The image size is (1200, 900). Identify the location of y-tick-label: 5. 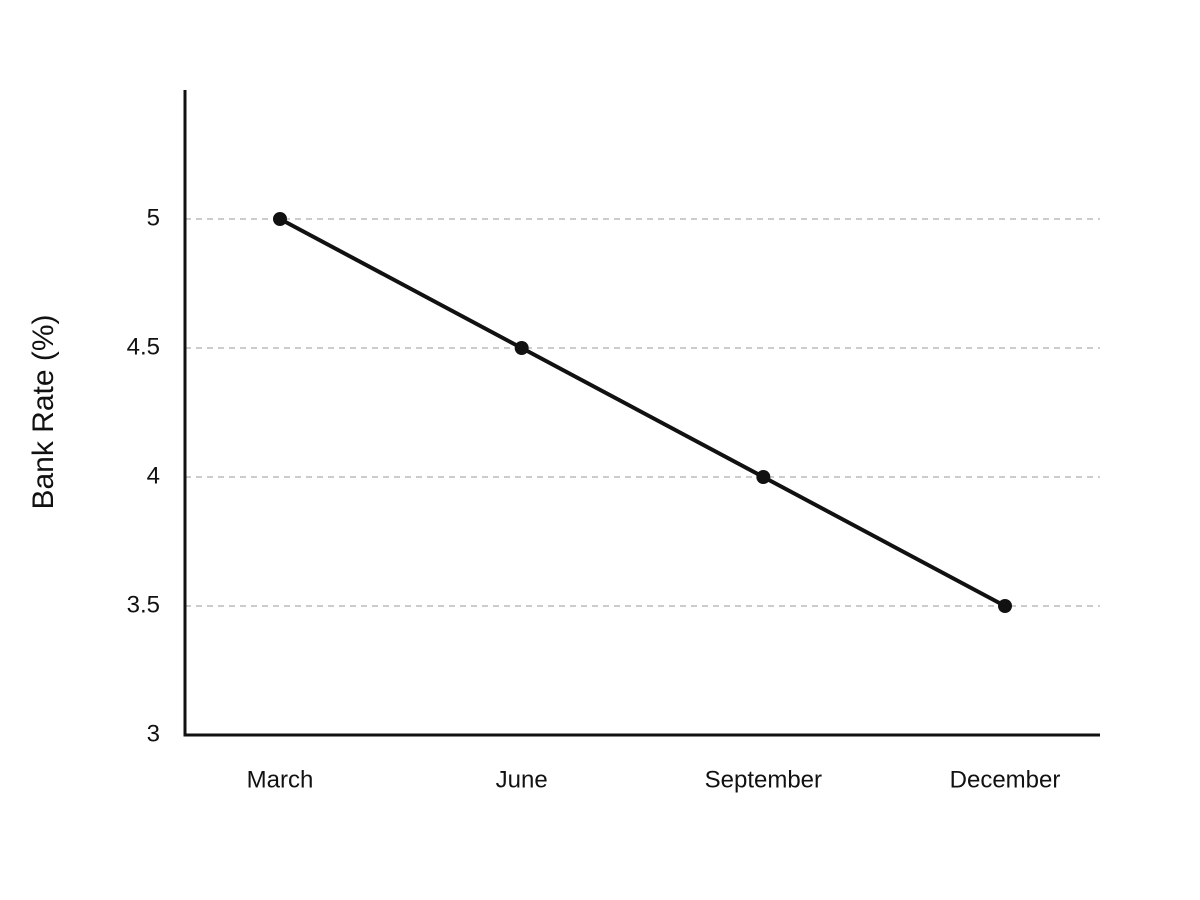
(153, 217).